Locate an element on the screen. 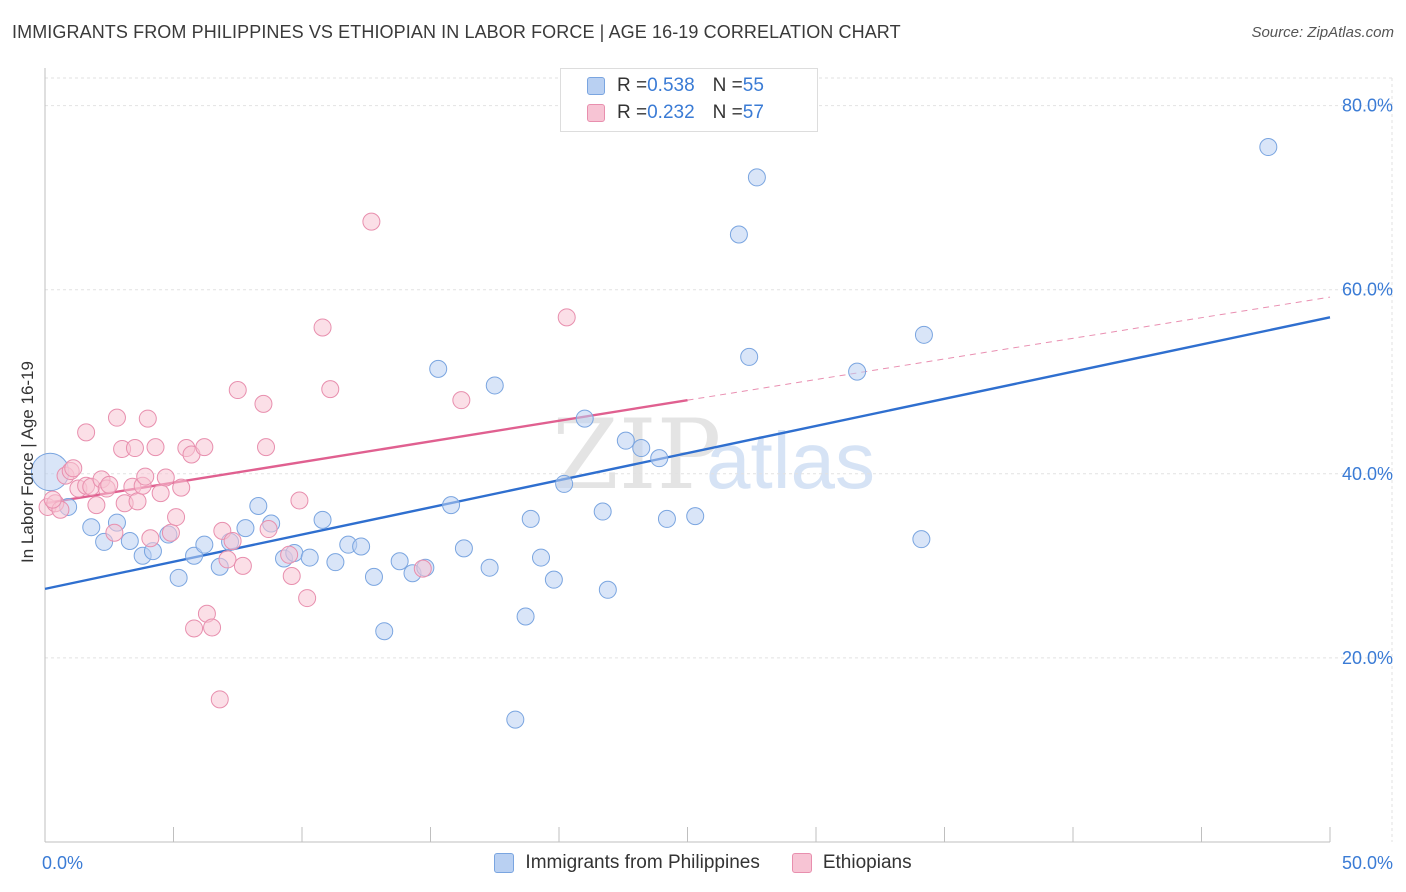 Image resolution: width=1406 pixels, height=892 pixels. series-legend-philippines: Immigrants from Philippines is located at coordinates (627, 863).